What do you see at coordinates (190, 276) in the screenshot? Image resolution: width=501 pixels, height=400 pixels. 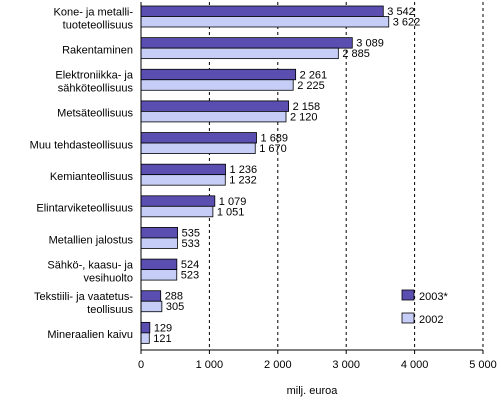 I see `value-label-8-series-1: 523` at bounding box center [190, 276].